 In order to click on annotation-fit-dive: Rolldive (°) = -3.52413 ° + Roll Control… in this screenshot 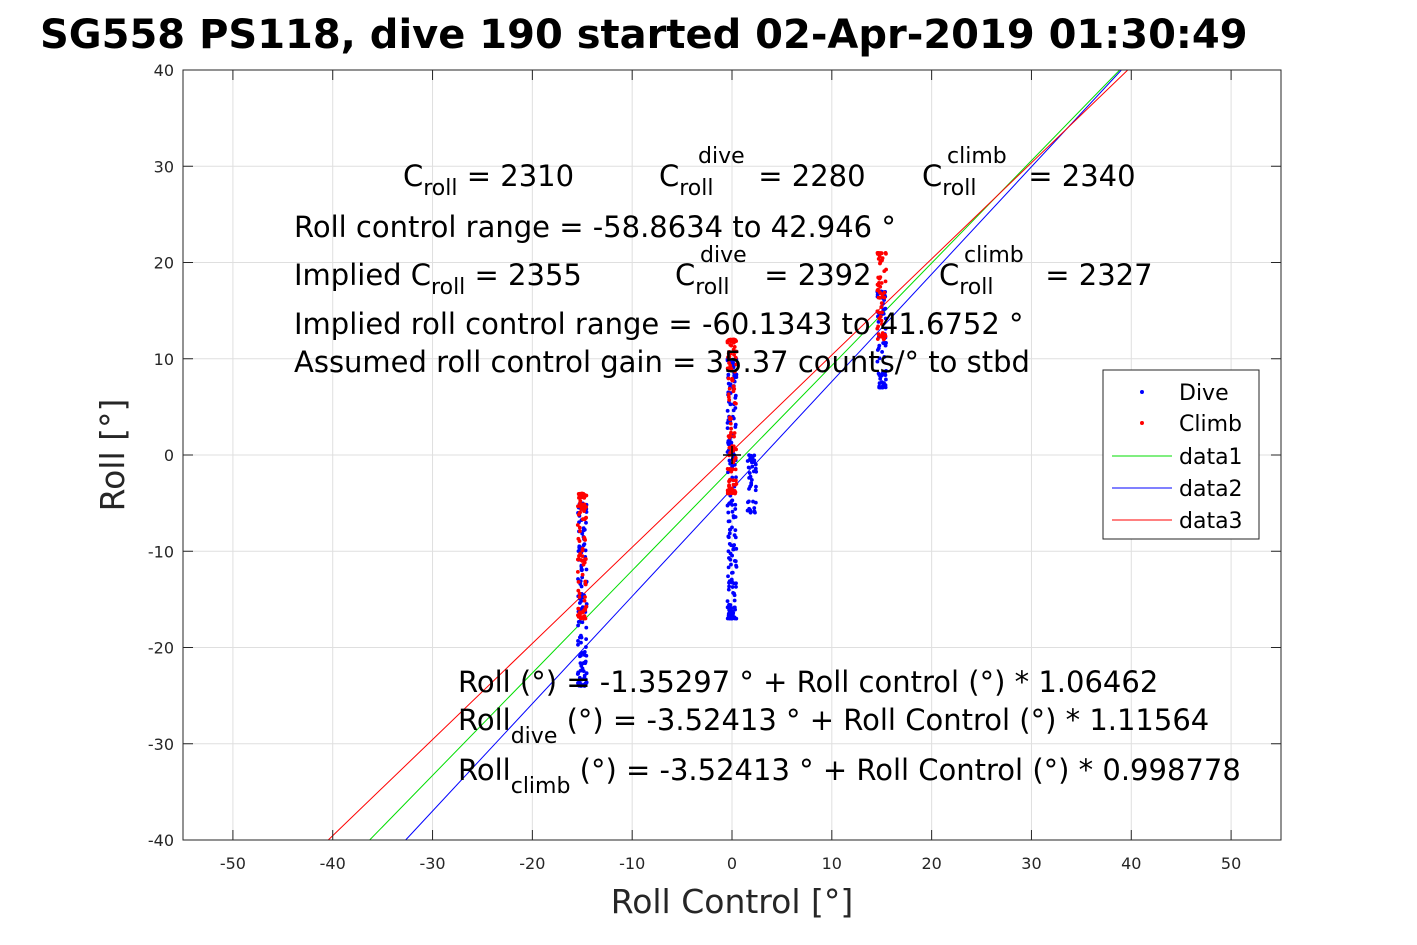, I will do `click(833, 726)`.